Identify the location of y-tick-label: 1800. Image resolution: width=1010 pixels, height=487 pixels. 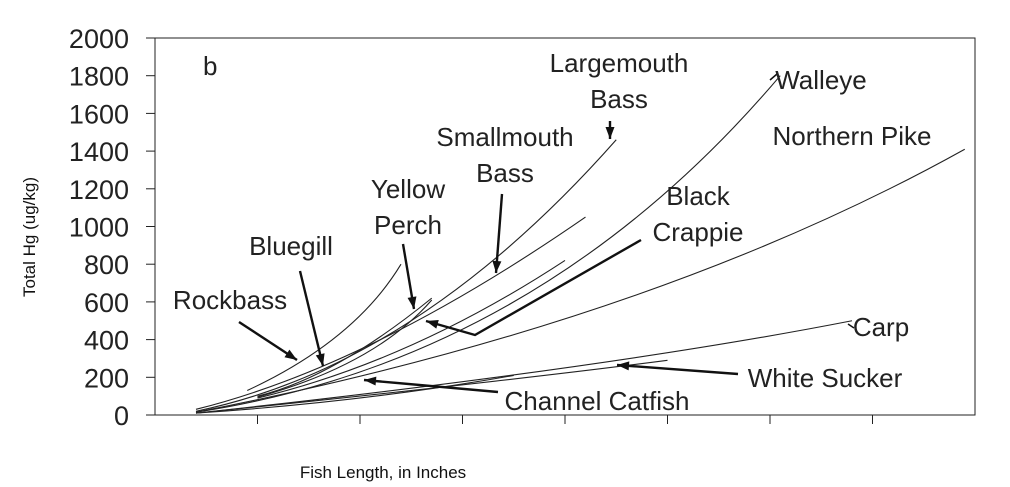
(99, 77).